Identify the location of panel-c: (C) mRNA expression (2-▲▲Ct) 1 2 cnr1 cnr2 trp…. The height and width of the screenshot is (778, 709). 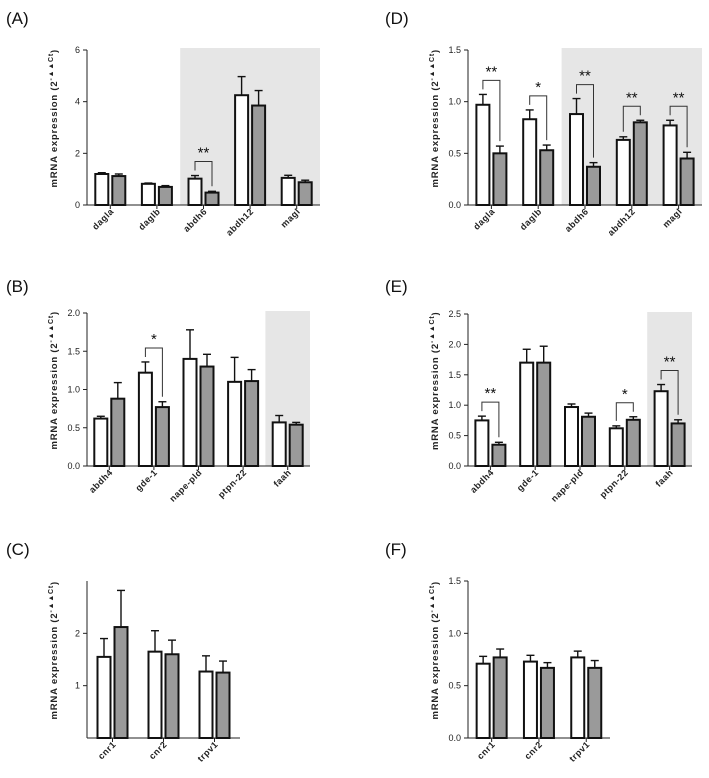
(123, 652).